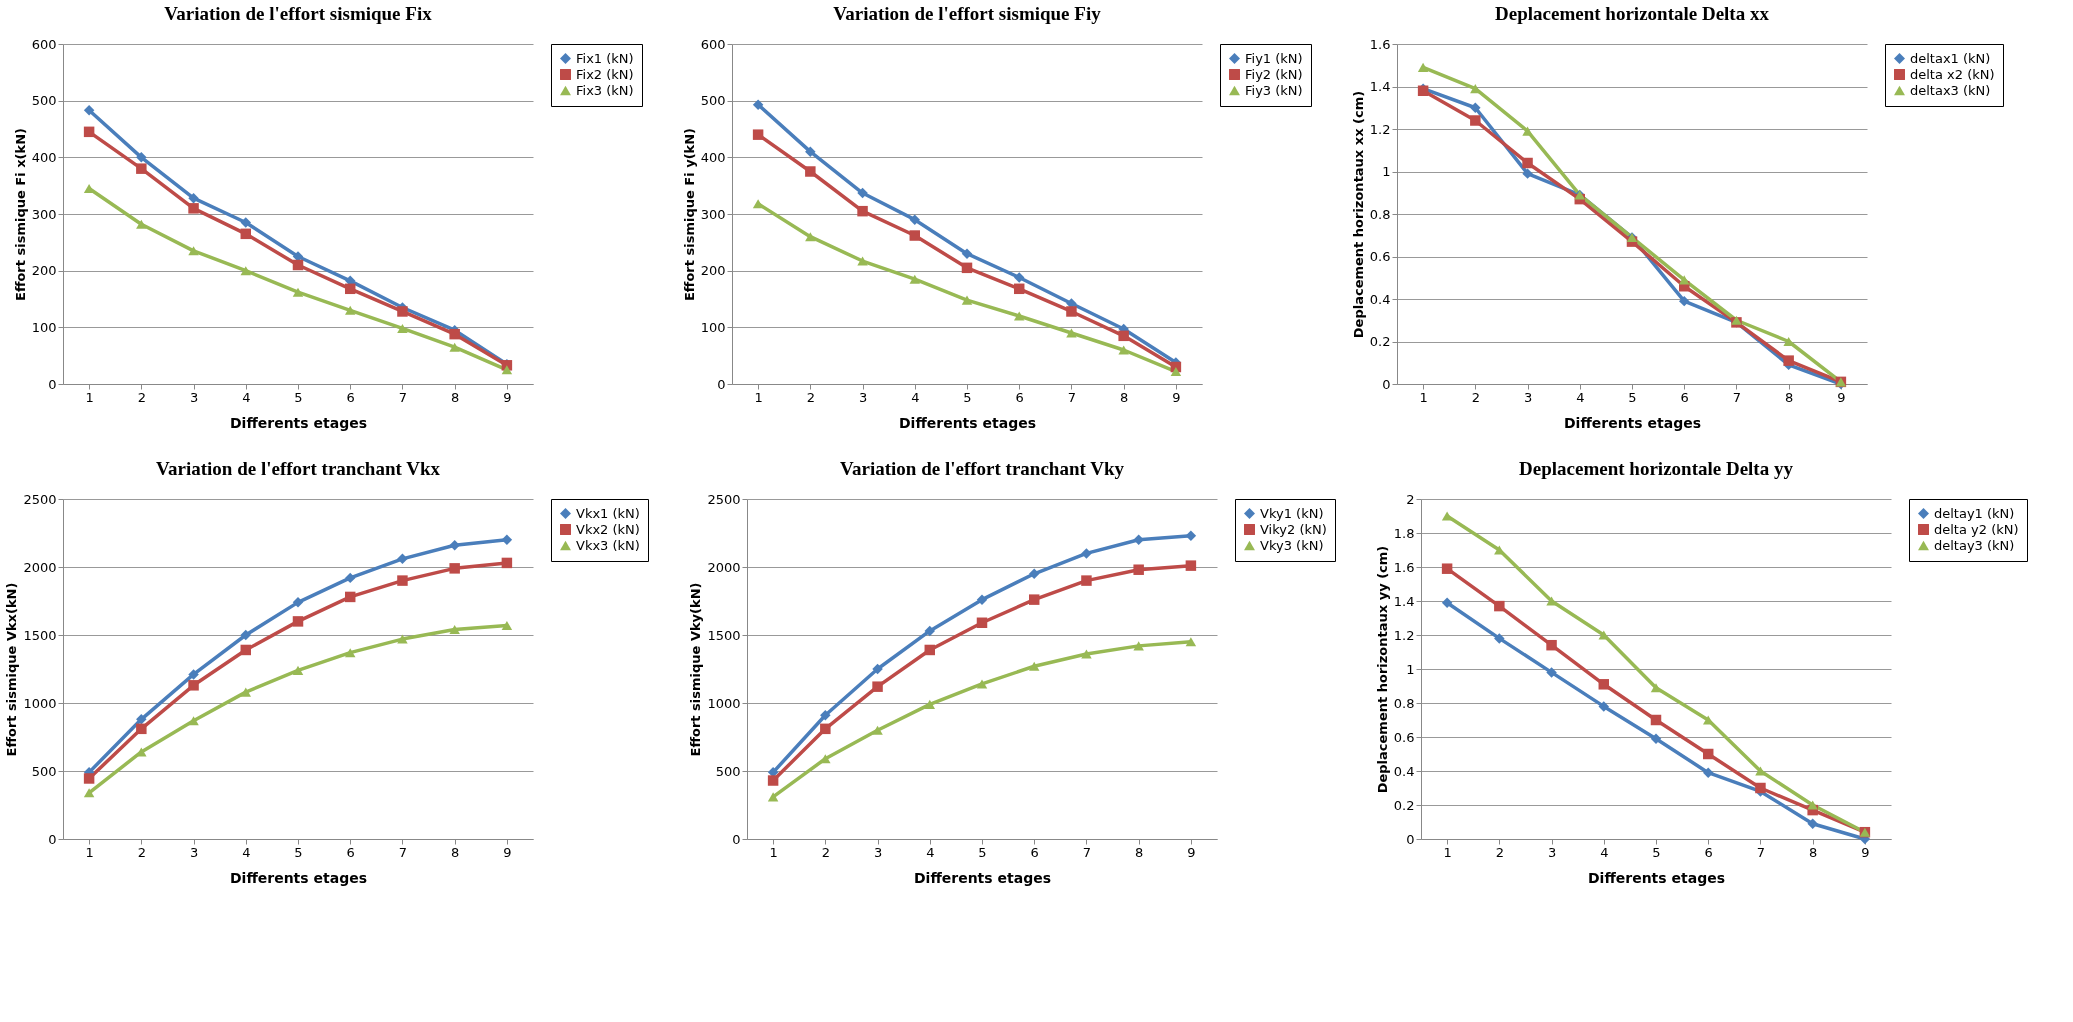  What do you see at coordinates (1404, 805) in the screenshot?
I see `y-tick-label: 0.2` at bounding box center [1404, 805].